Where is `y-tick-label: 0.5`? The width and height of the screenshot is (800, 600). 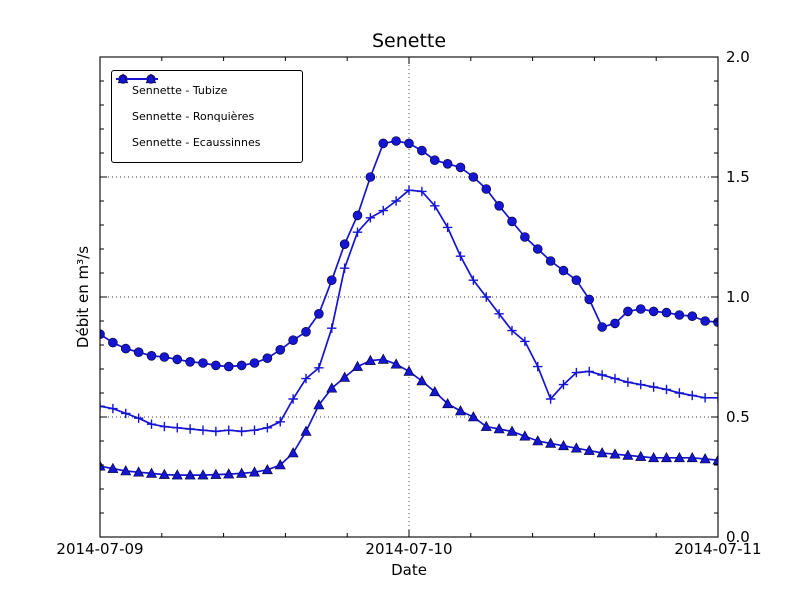 y-tick-label: 0.5 is located at coordinates (738, 417).